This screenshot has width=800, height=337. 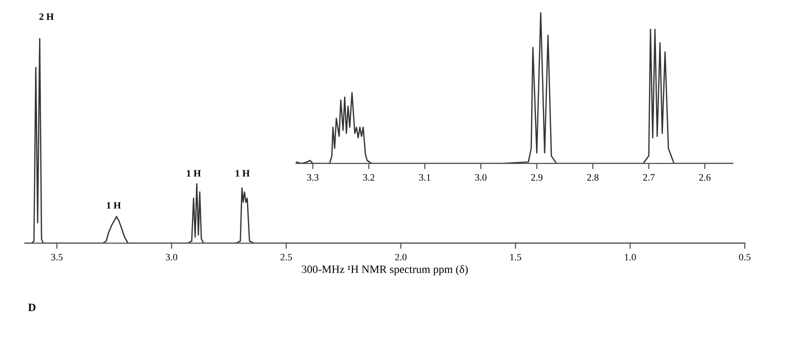 I want to click on x-tick-label: 3.3, so click(x=312, y=177).